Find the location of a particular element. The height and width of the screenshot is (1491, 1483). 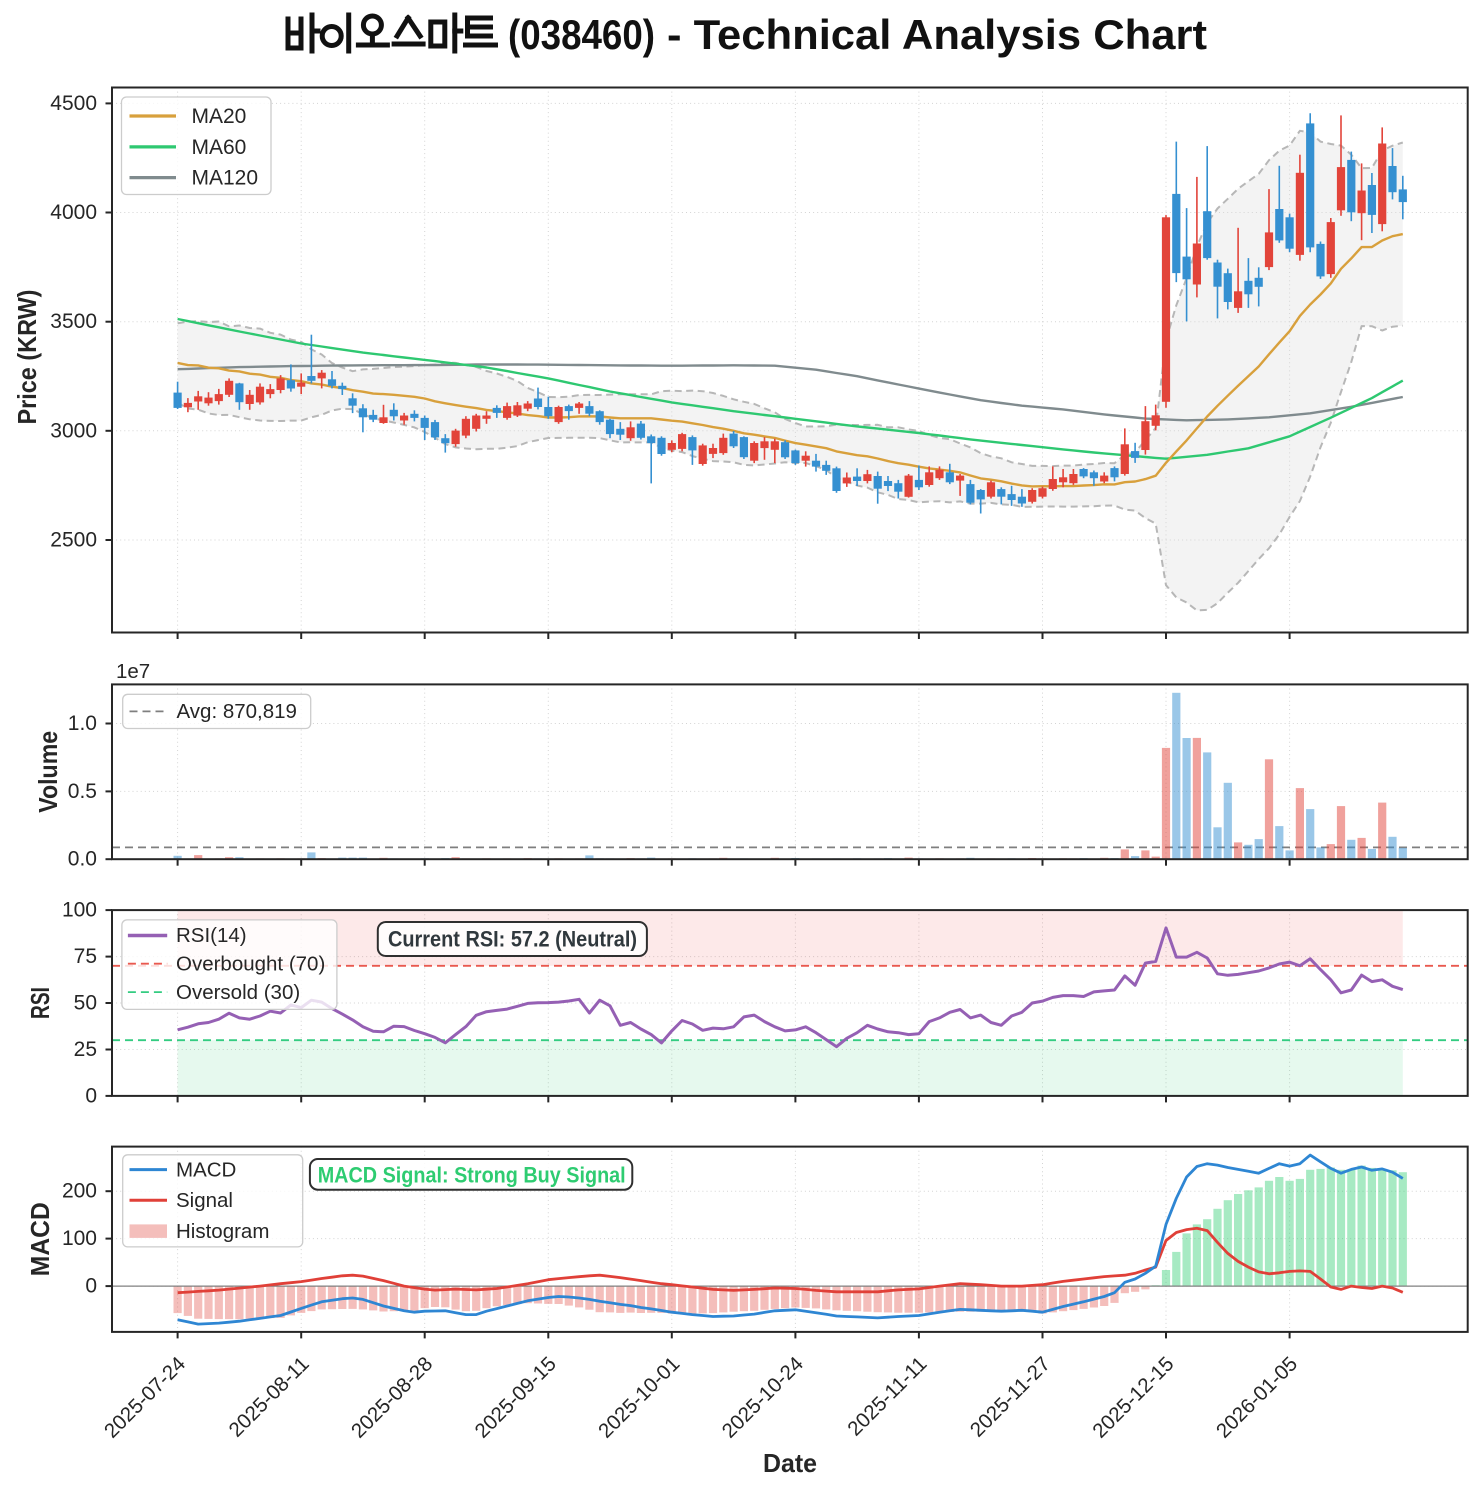

svg-text: 4000 is located at coordinates (73, 212).